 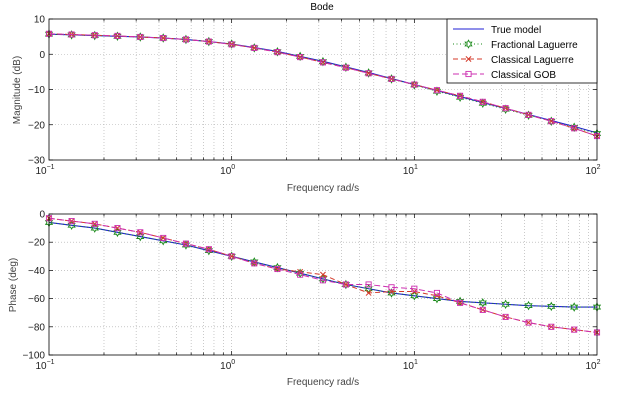 What do you see at coordinates (468, 44) in the screenshot?
I see `legend-marker-fractional-laguerre` at bounding box center [468, 44].